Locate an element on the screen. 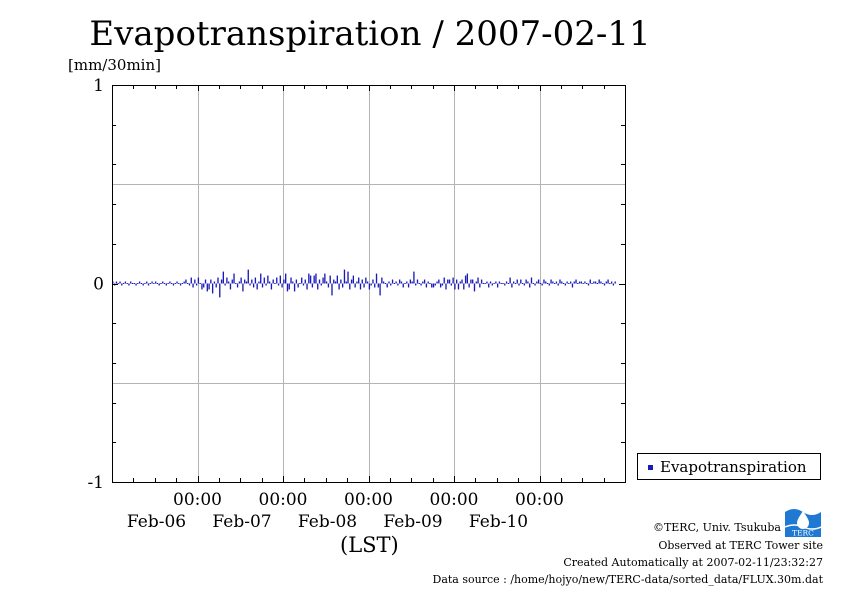 Image resolution: width=842 pixels, height=595 pixels. x-tick-date-4: Feb-09 is located at coordinates (412, 522).